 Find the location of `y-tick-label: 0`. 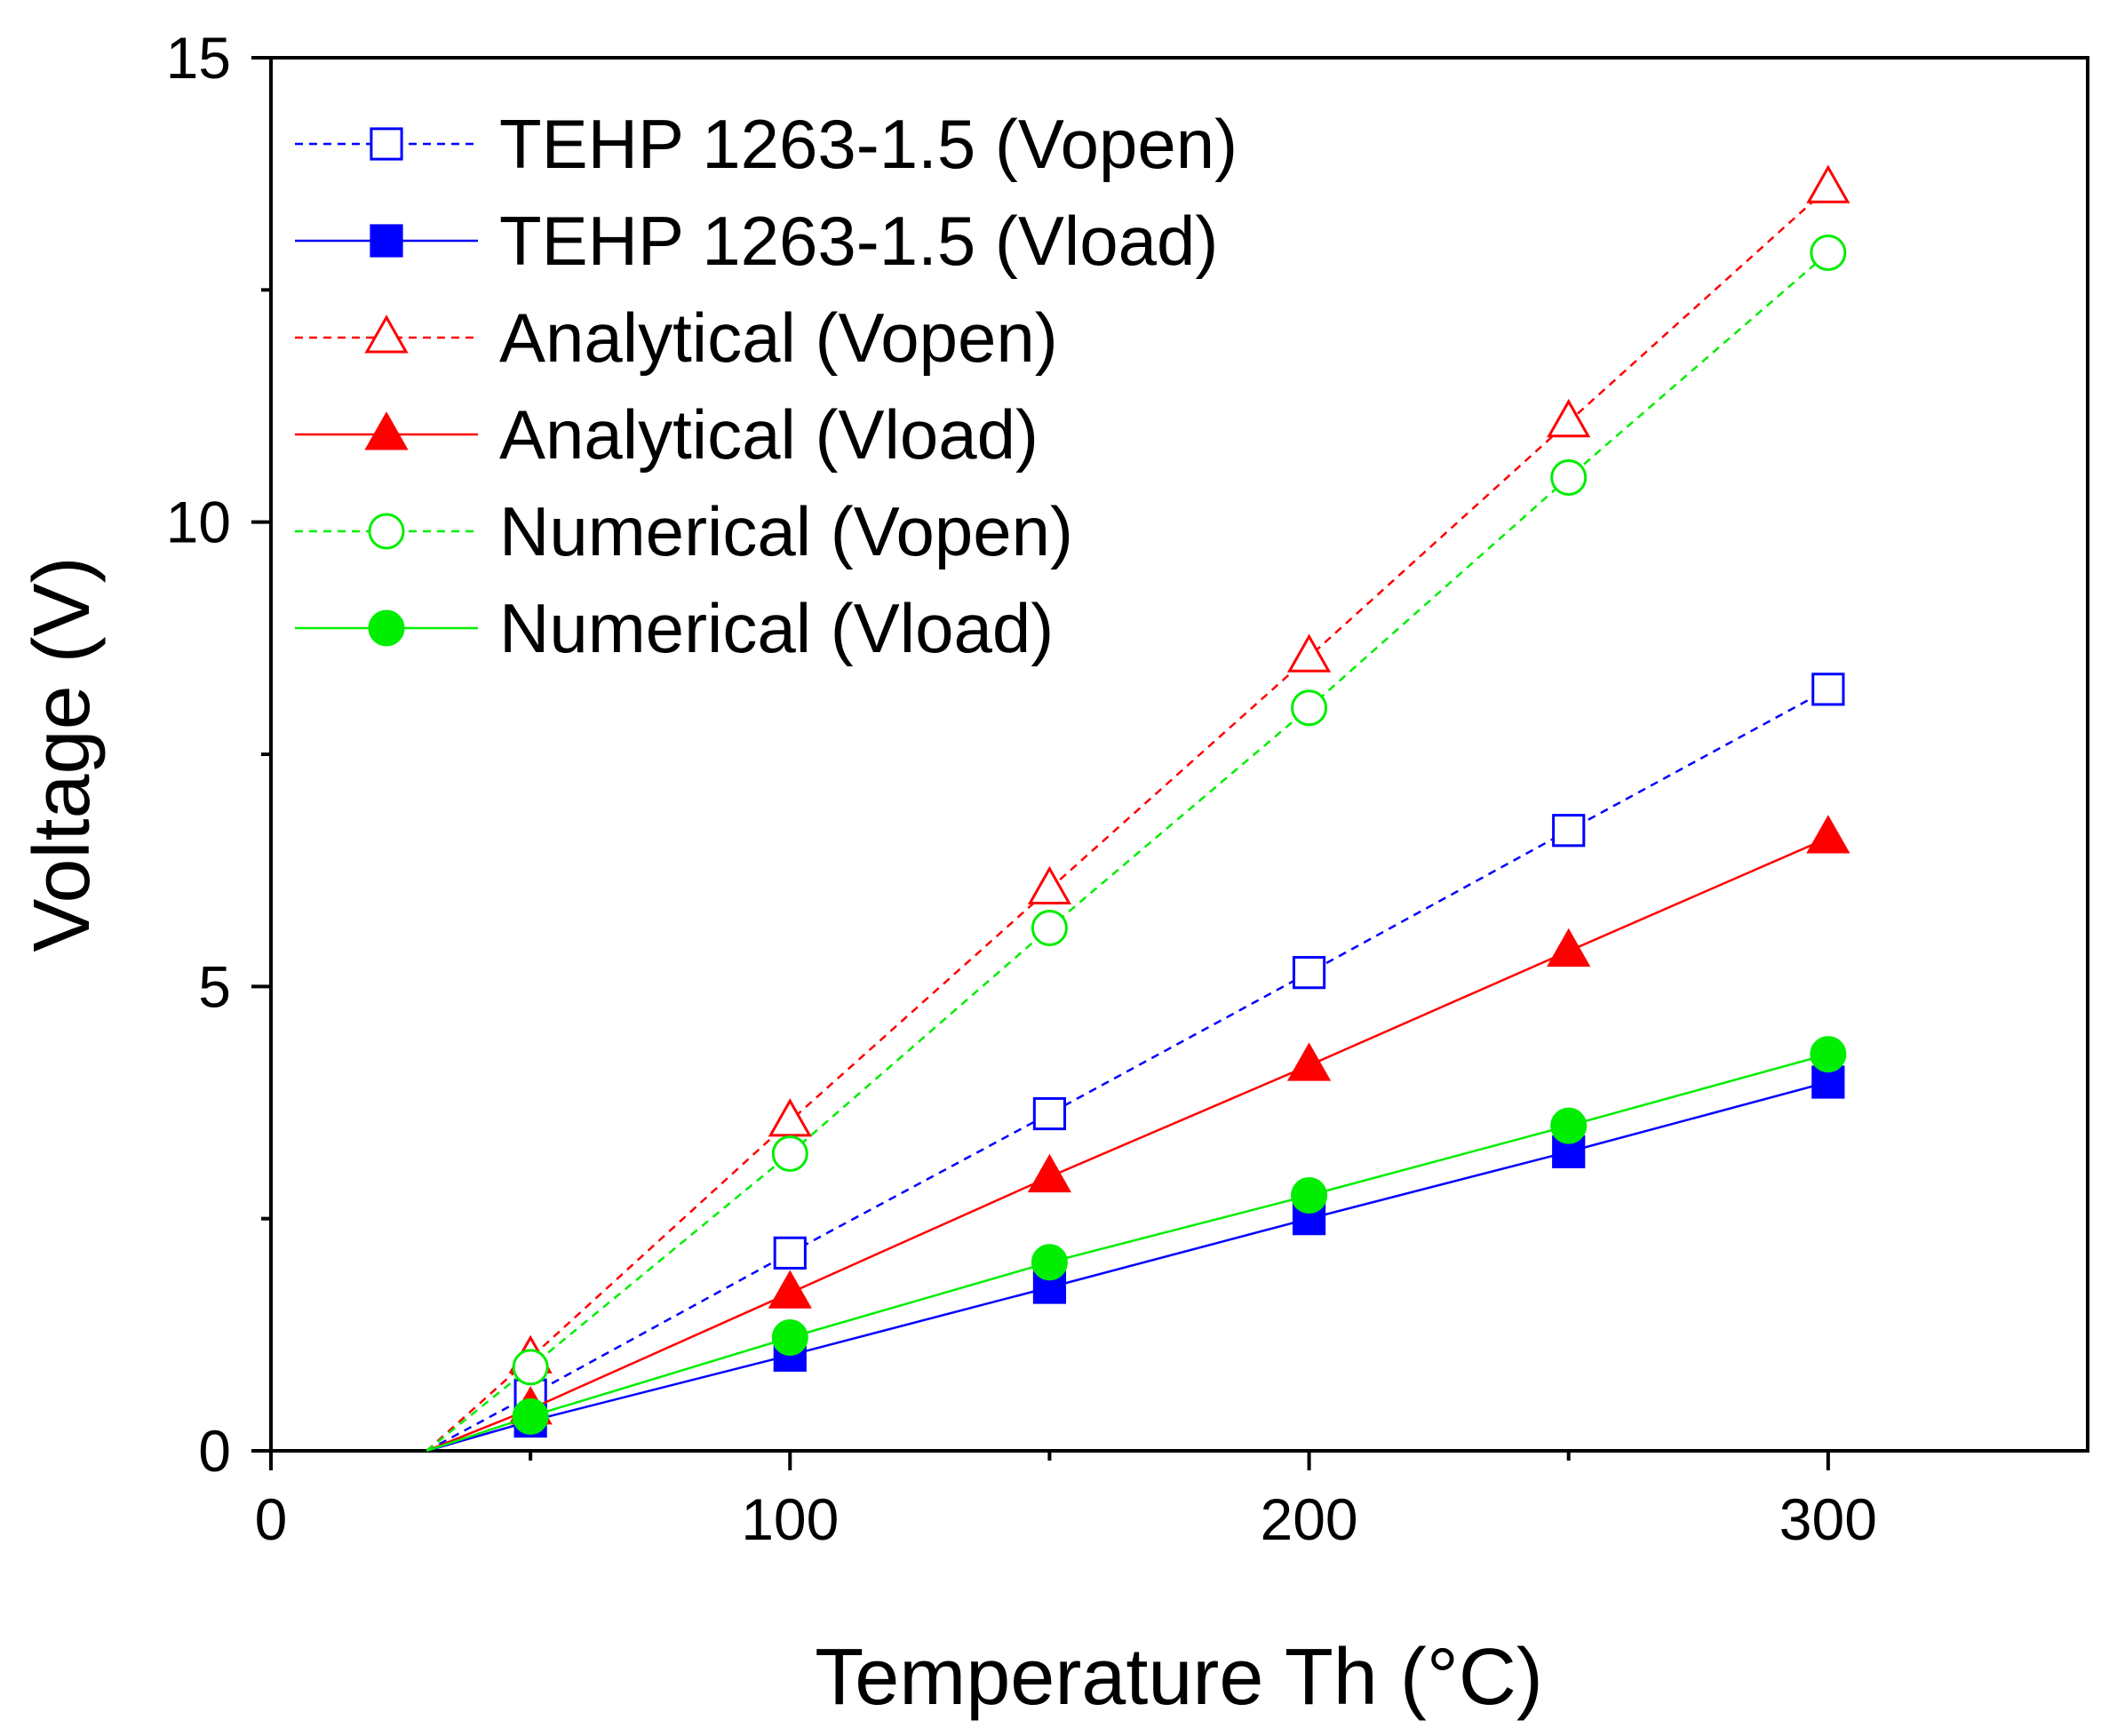

y-tick-label: 0 is located at coordinates (215, 1451).